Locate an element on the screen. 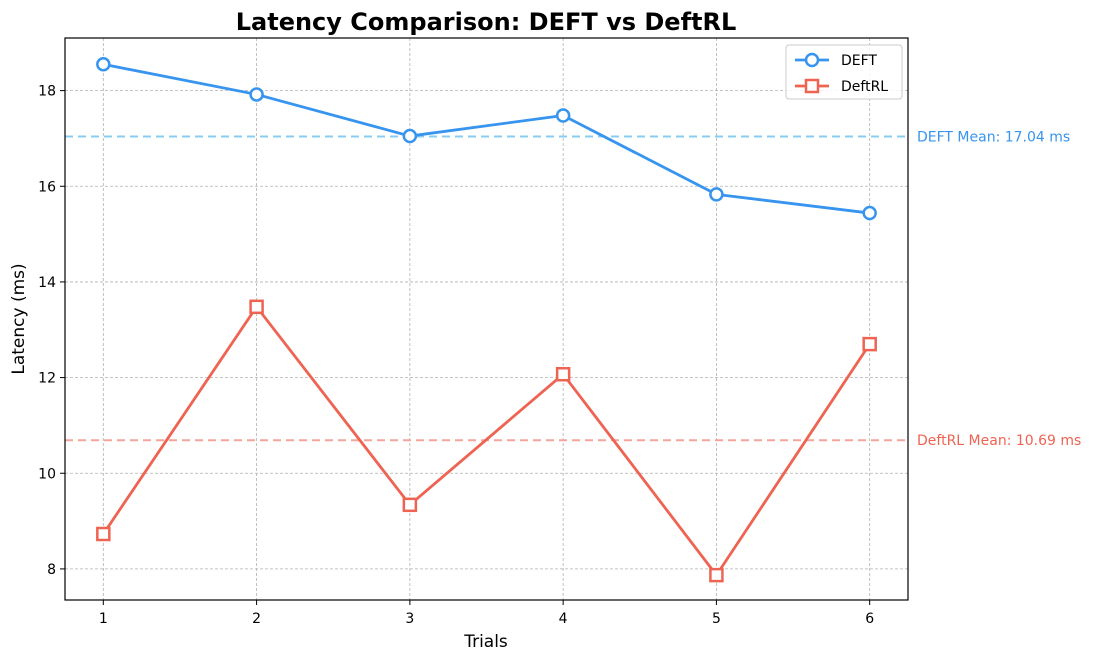  x-tick-label: 5 is located at coordinates (716, 619).